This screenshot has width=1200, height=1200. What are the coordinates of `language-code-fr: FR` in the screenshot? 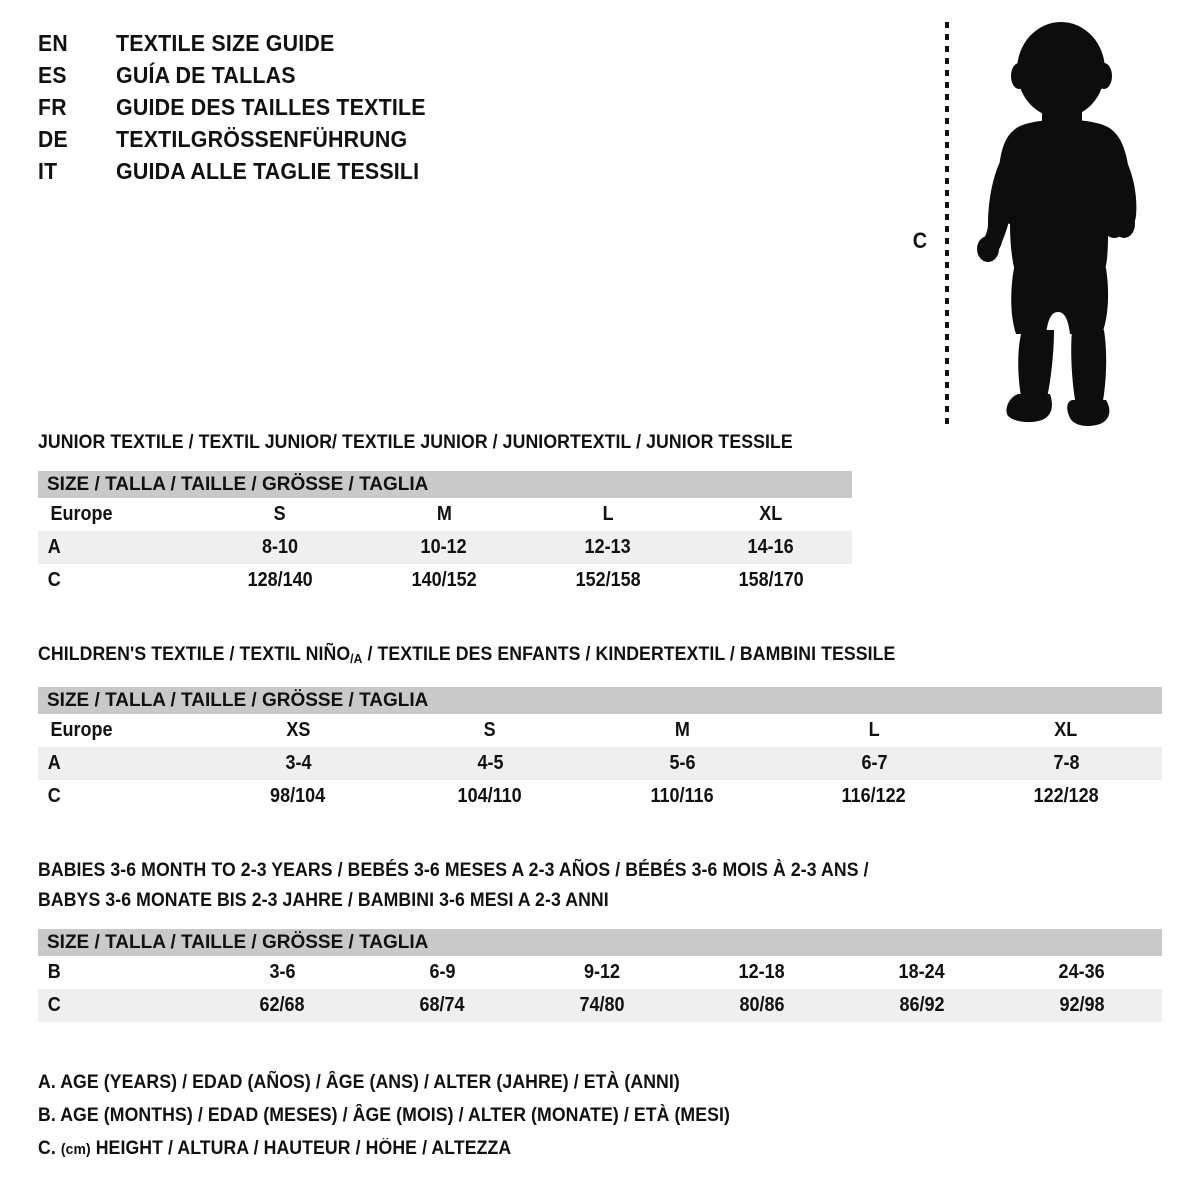 It's located at (52, 107).